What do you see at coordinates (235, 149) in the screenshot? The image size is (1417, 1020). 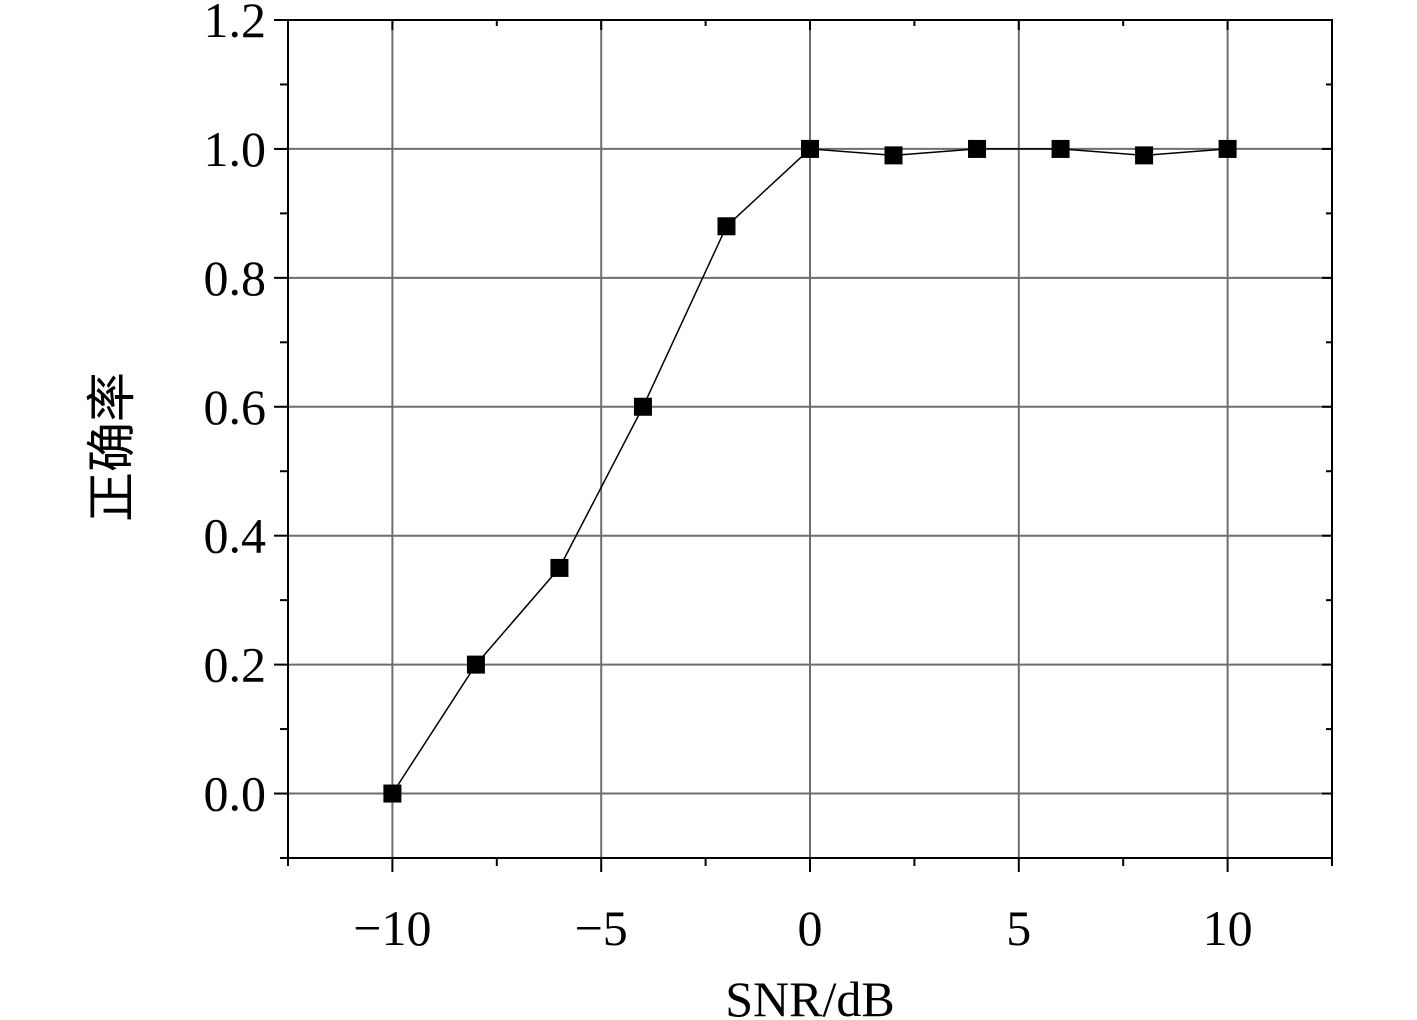 I see `y-tick-label: 1.0` at bounding box center [235, 149].